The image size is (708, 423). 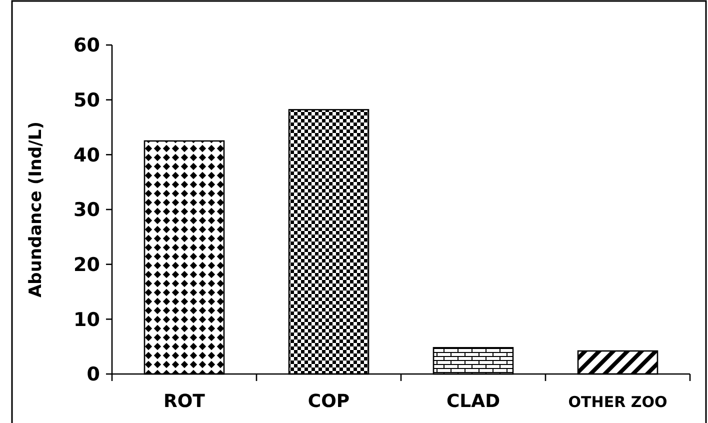 What do you see at coordinates (36, 210) in the screenshot?
I see `y-axis-title: Abundance (Ind/L)` at bounding box center [36, 210].